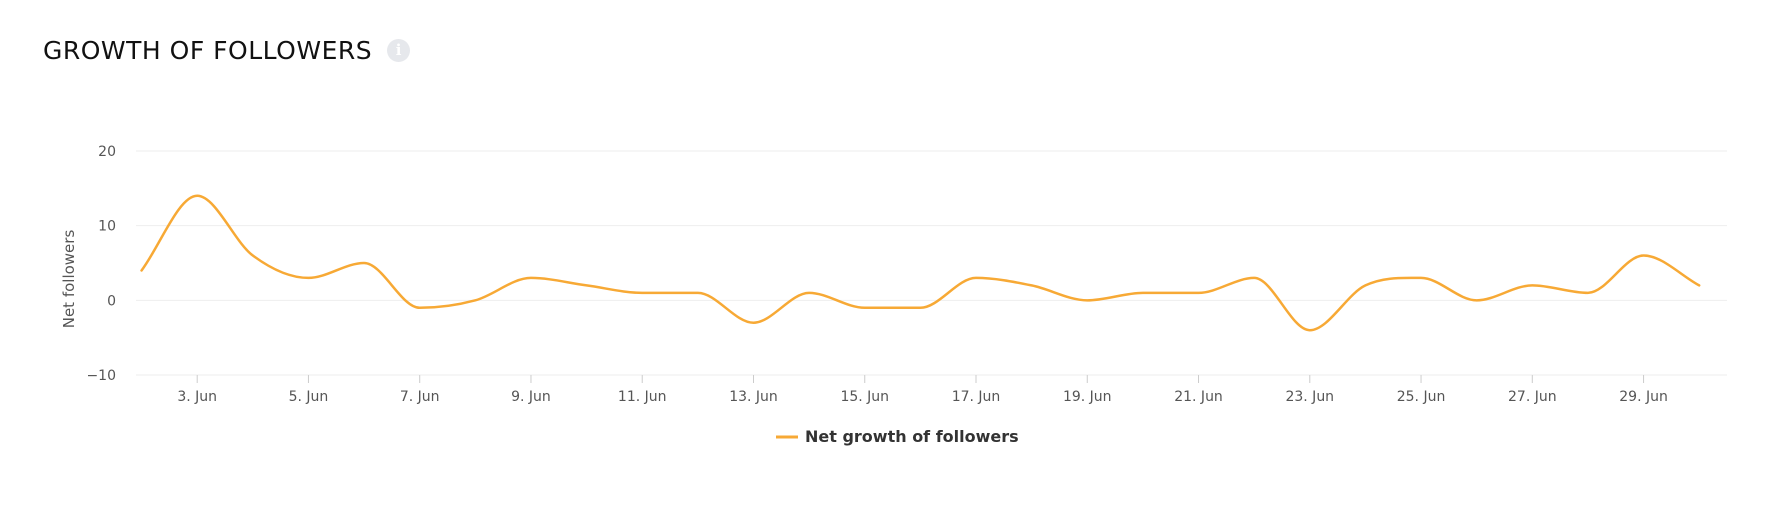 This screenshot has height=512, width=1782. Describe the element at coordinates (101, 376) in the screenshot. I see `y-tick-label: −10` at that location.